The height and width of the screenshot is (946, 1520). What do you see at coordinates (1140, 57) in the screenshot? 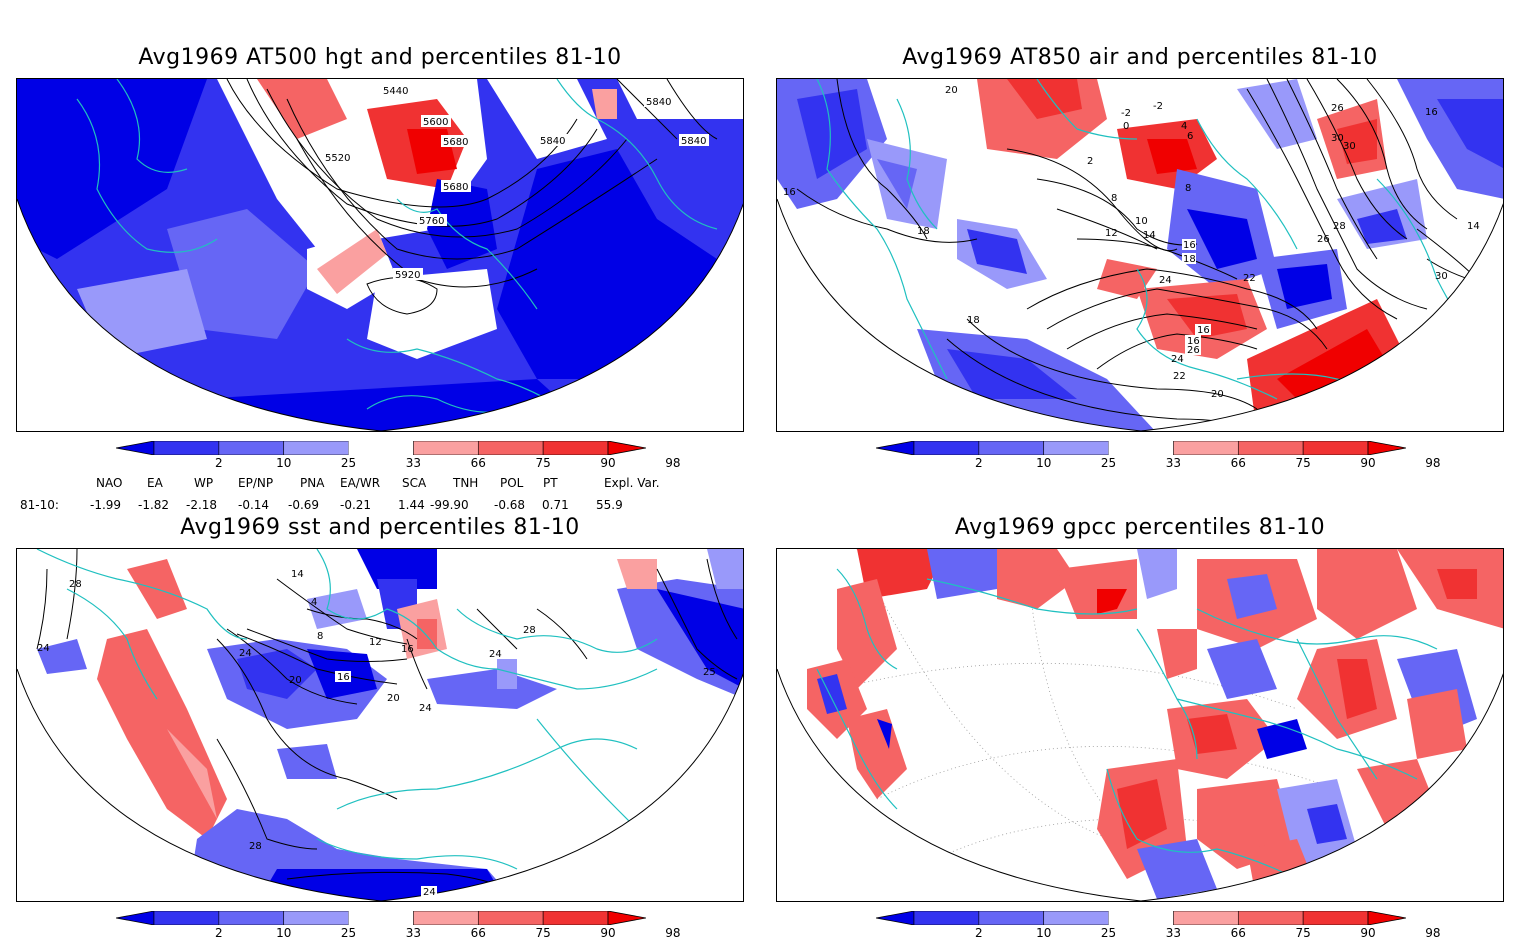
I see `panel-title-air: Avg1969 AT850 air and percentiles 81-10` at bounding box center [1140, 57].